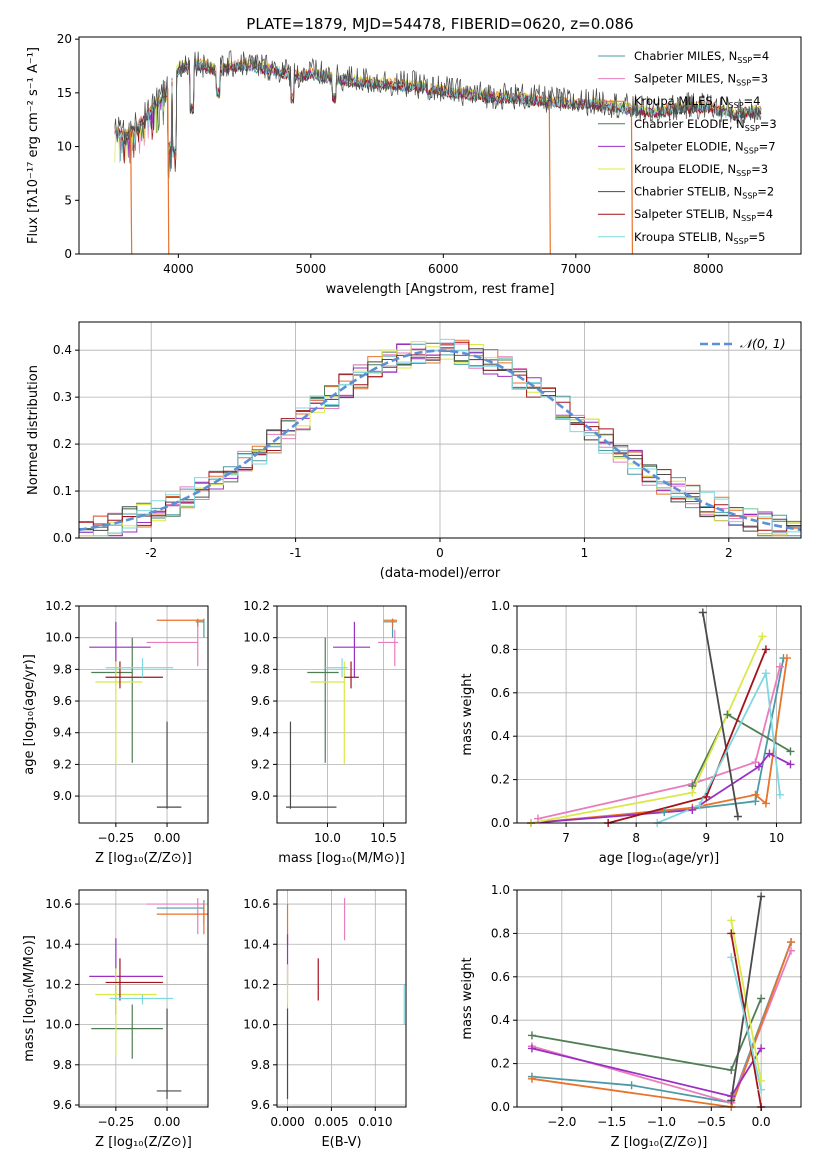 This screenshot has width=819, height=1170. What do you see at coordinates (443, 269) in the screenshot?
I see `x-tick-label: 6000` at bounding box center [443, 269].